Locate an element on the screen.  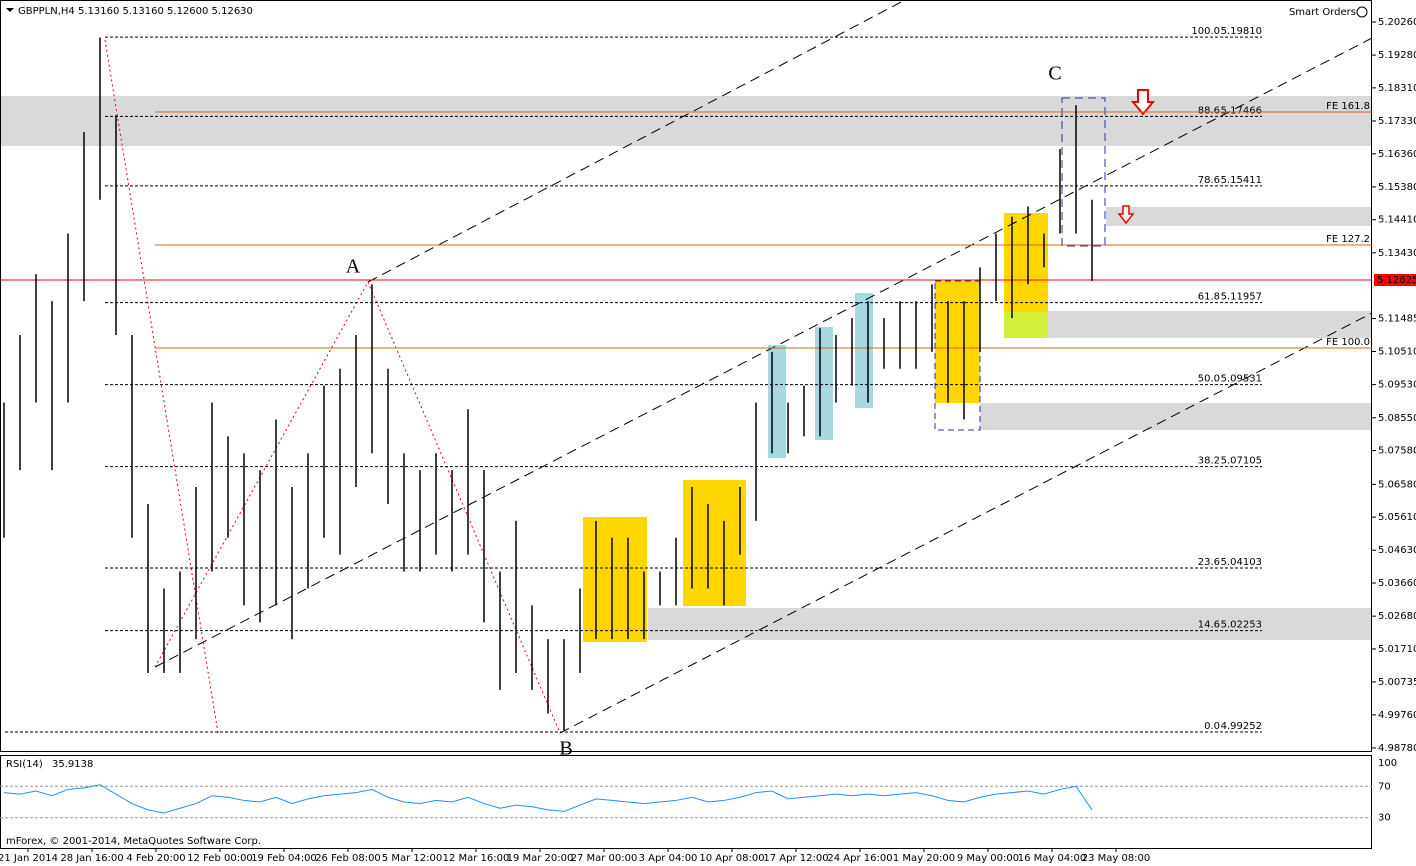
channel-line is located at coordinates (636, 141).